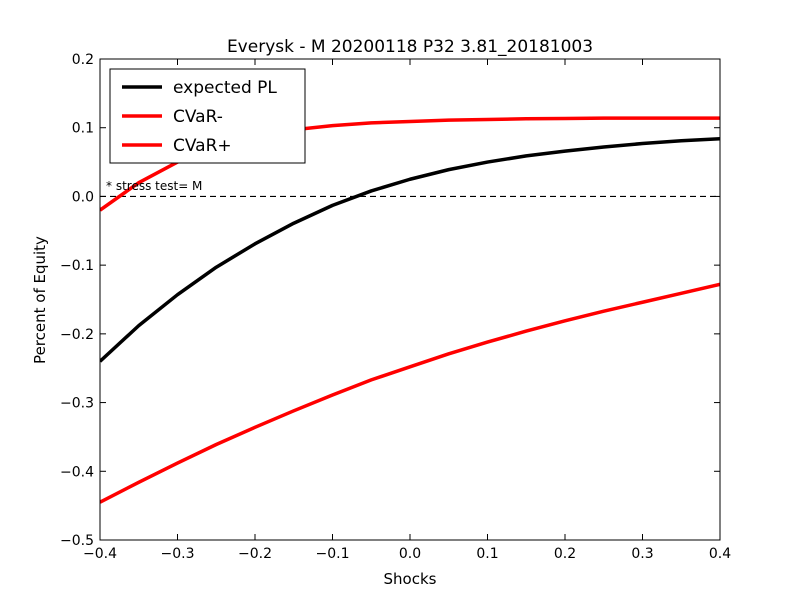  Describe the element at coordinates (198, 117) in the screenshot. I see `legend-label: CVaR-` at that location.